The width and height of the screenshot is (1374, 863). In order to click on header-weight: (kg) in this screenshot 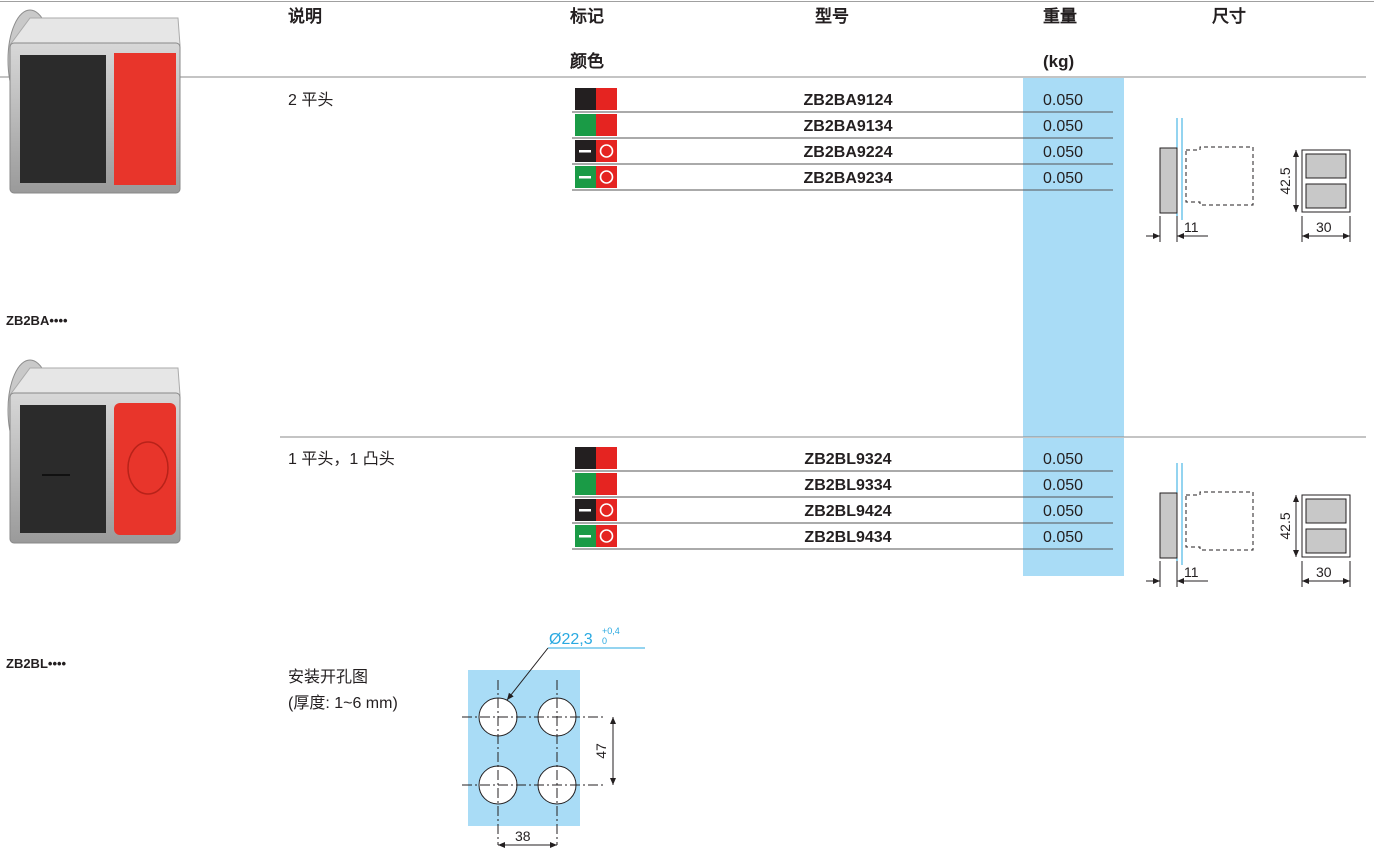, I will do `click(1058, 61)`.